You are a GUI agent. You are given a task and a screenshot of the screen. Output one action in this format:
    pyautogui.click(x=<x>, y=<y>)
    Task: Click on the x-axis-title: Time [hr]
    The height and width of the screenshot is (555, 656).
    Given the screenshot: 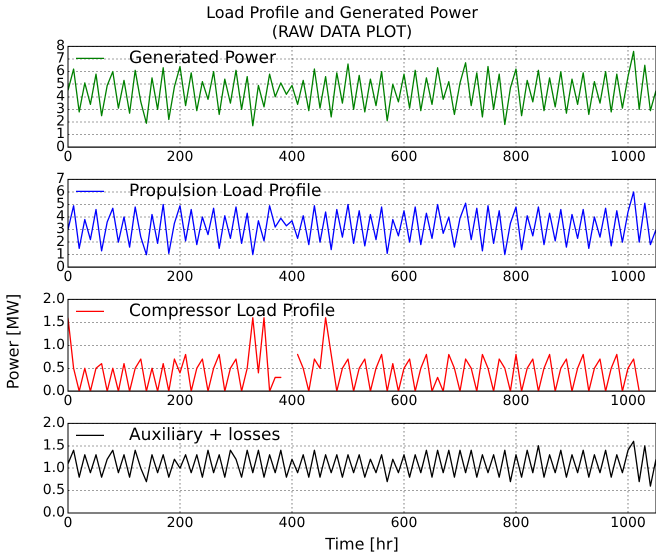 What is the action you would take?
    pyautogui.click(x=361, y=544)
    